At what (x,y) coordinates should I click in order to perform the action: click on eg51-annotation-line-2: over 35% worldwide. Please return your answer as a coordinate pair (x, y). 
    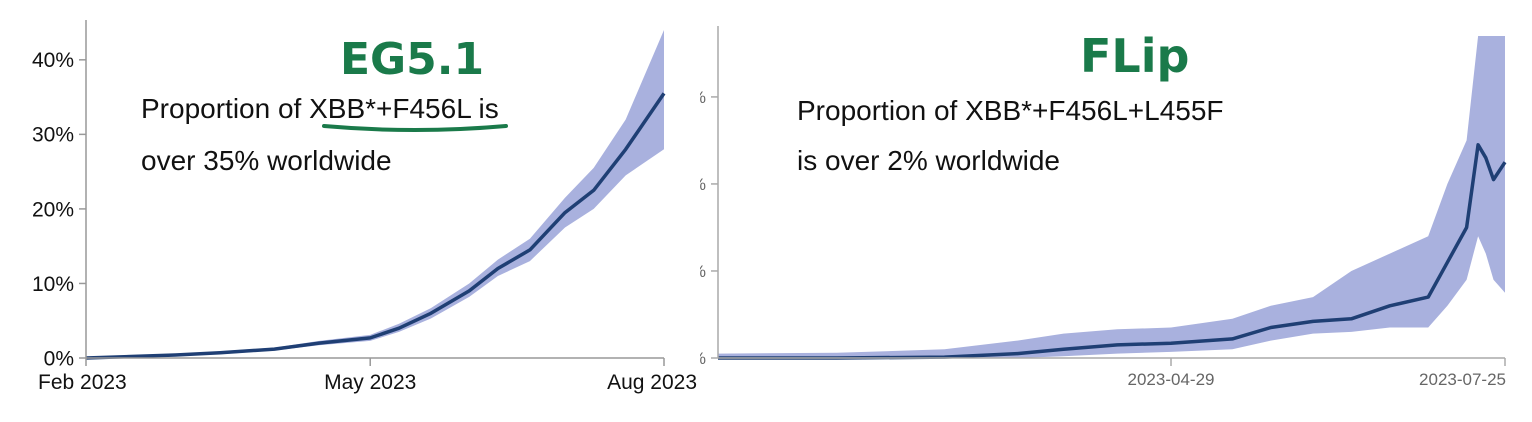
    Looking at the image, I should click on (266, 160).